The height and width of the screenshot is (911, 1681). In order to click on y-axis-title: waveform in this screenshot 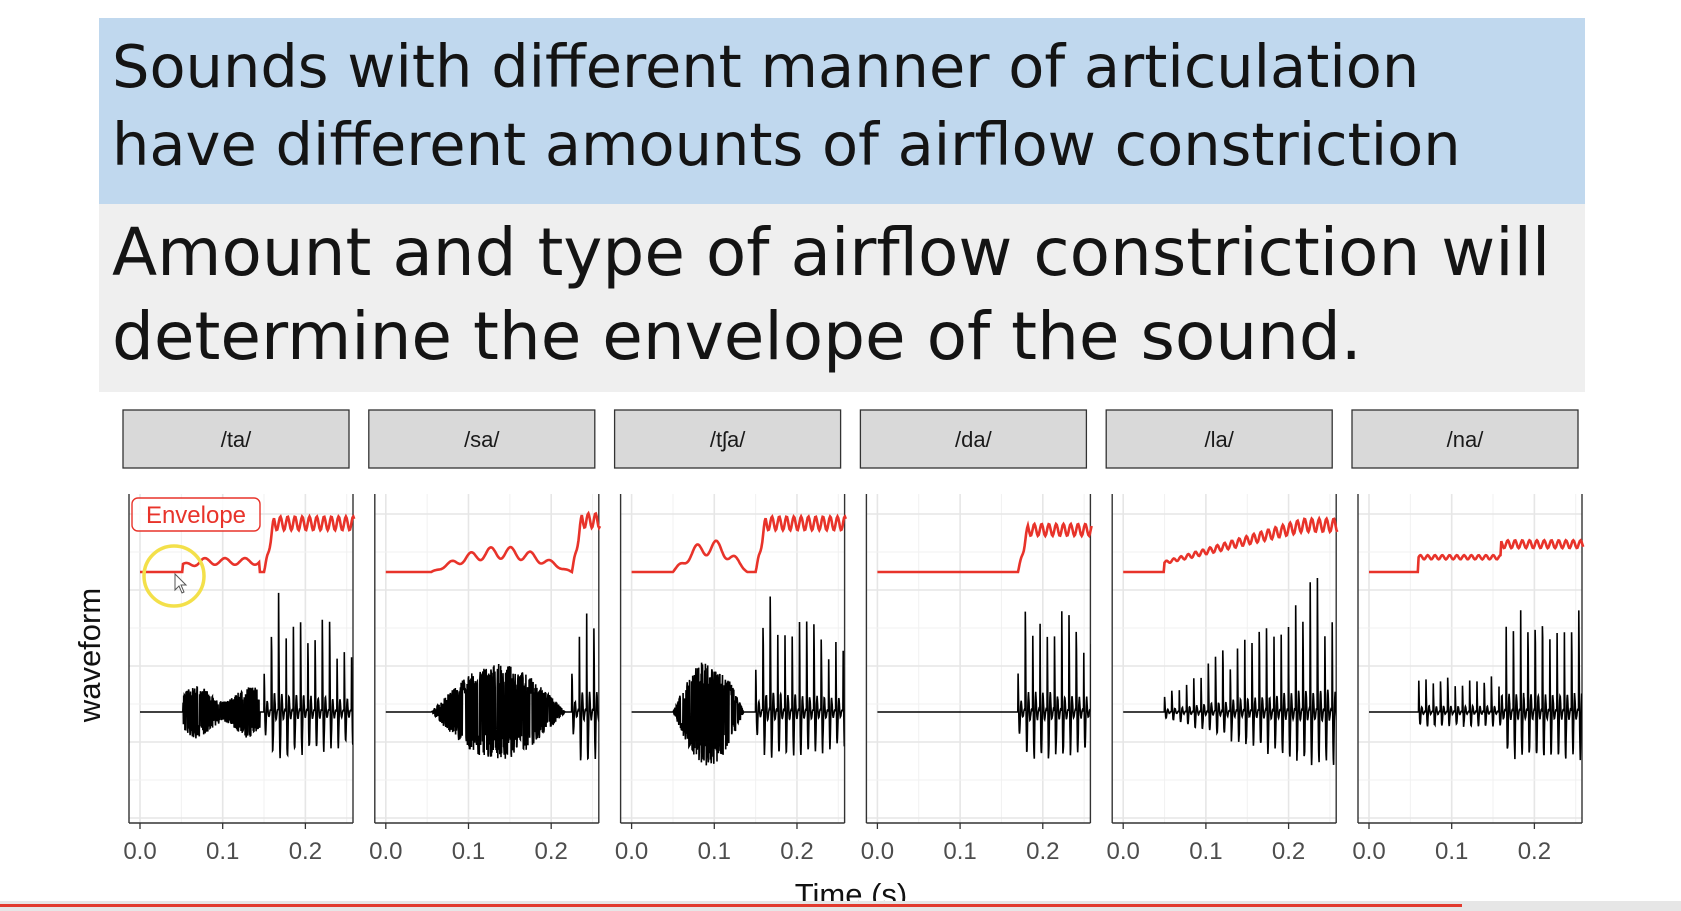, I will do `click(89, 655)`.